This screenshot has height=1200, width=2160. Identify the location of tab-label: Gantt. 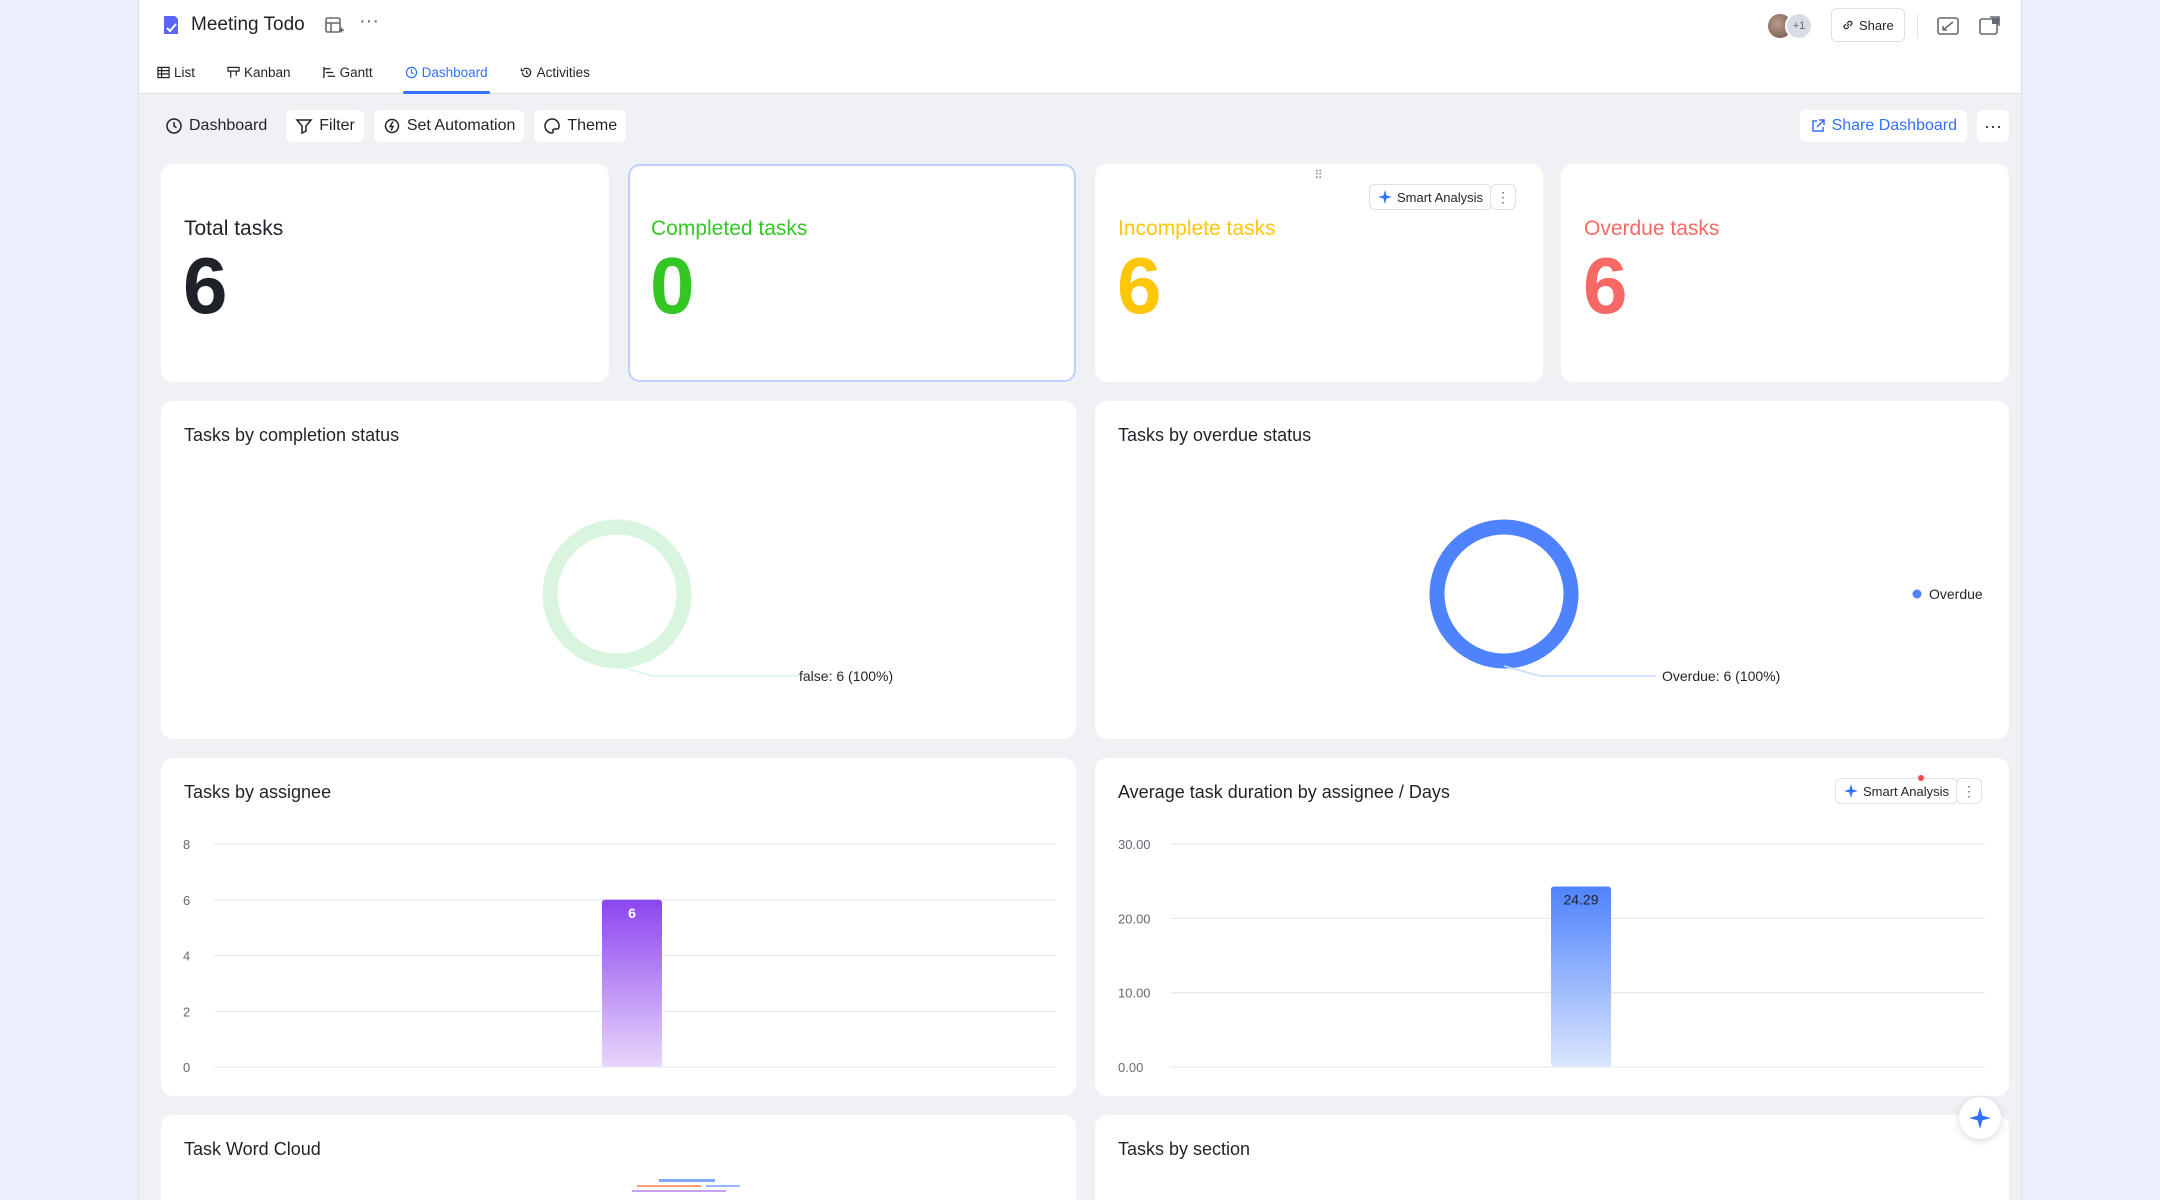
(356, 72).